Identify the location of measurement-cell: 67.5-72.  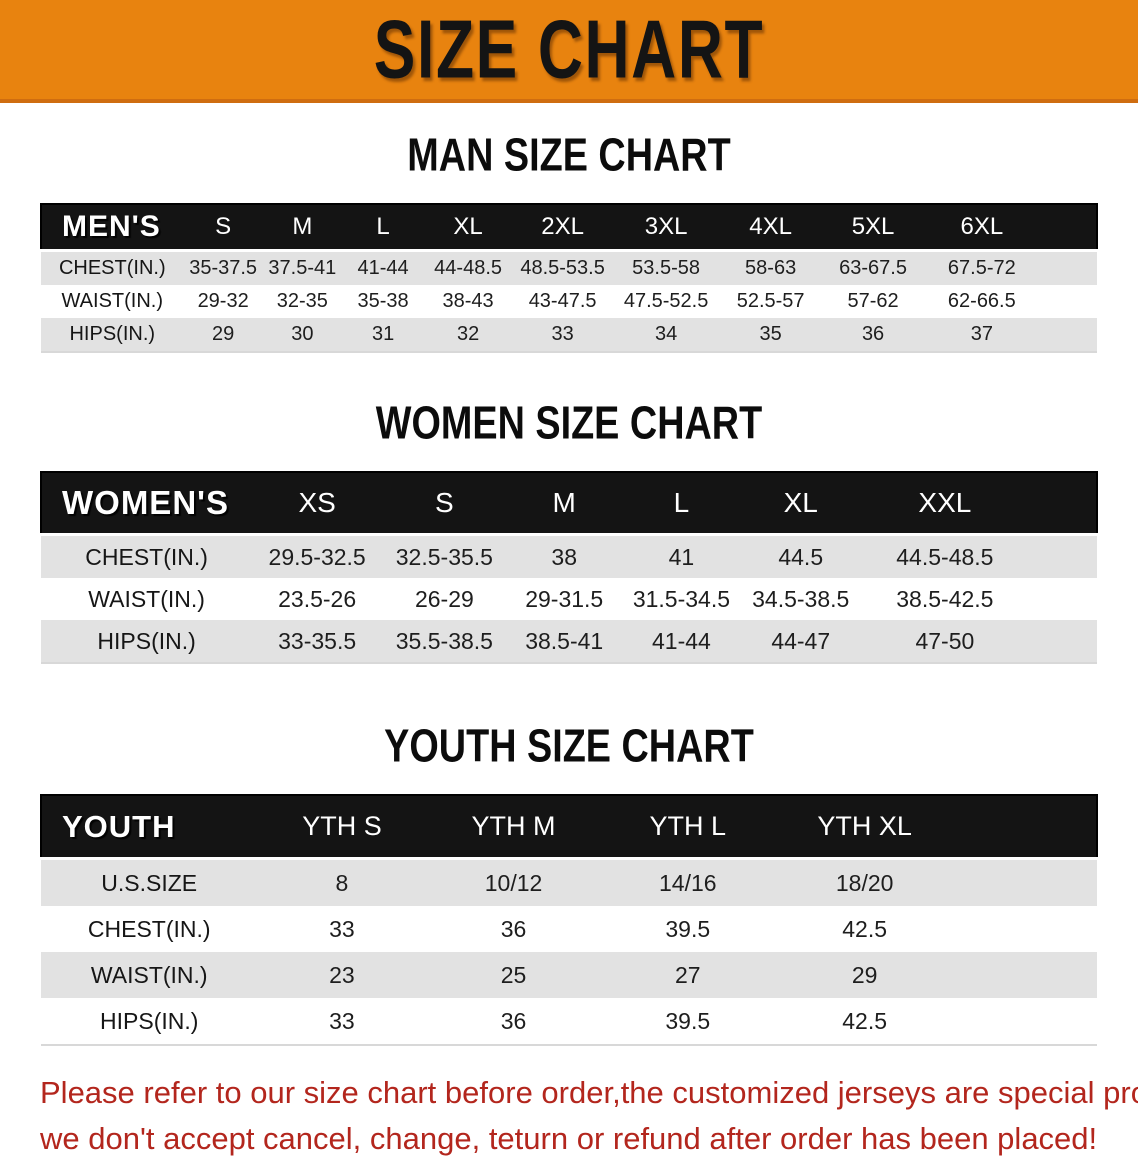
(981, 267).